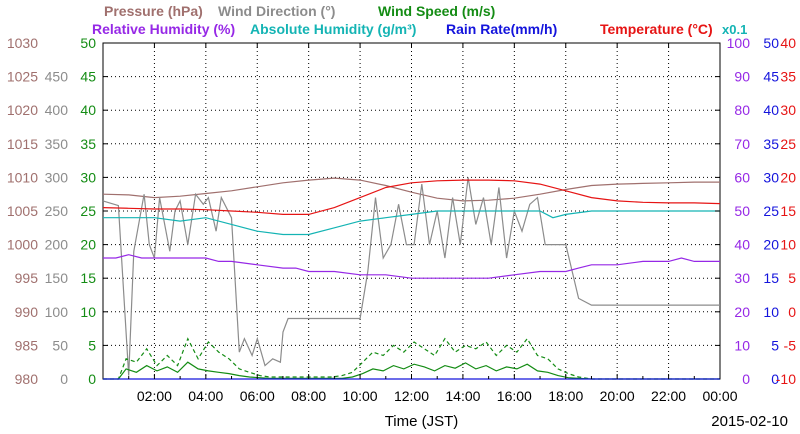  I want to click on x-tick-label: 06:00, so click(257, 396).